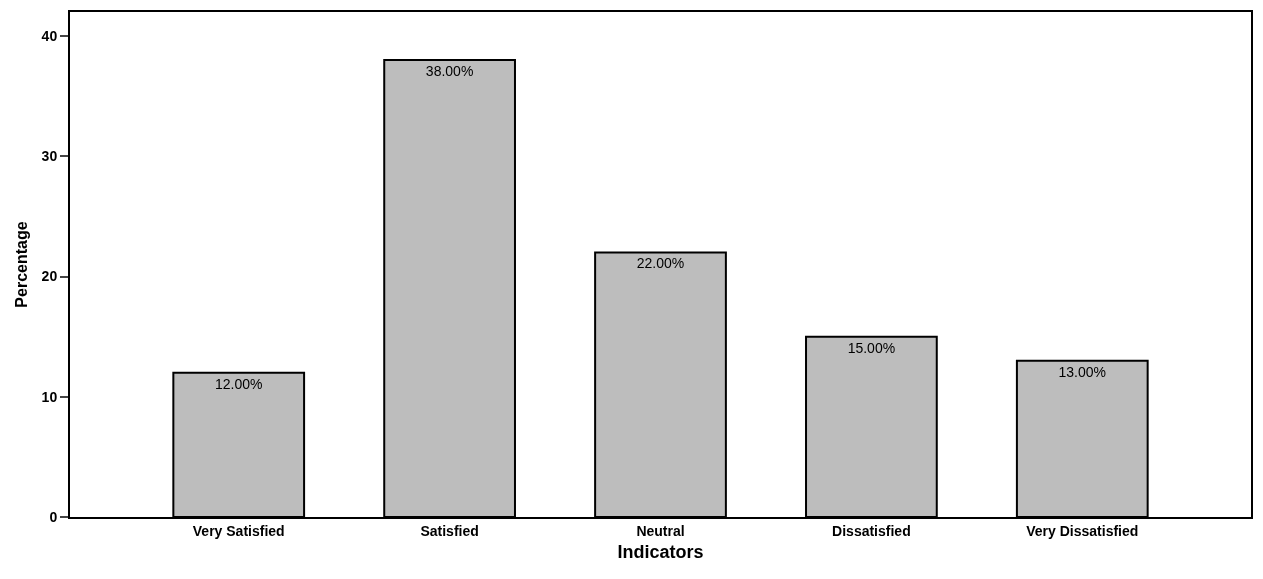  What do you see at coordinates (238, 530) in the screenshot?
I see `x-tick-label: Very Satisfied` at bounding box center [238, 530].